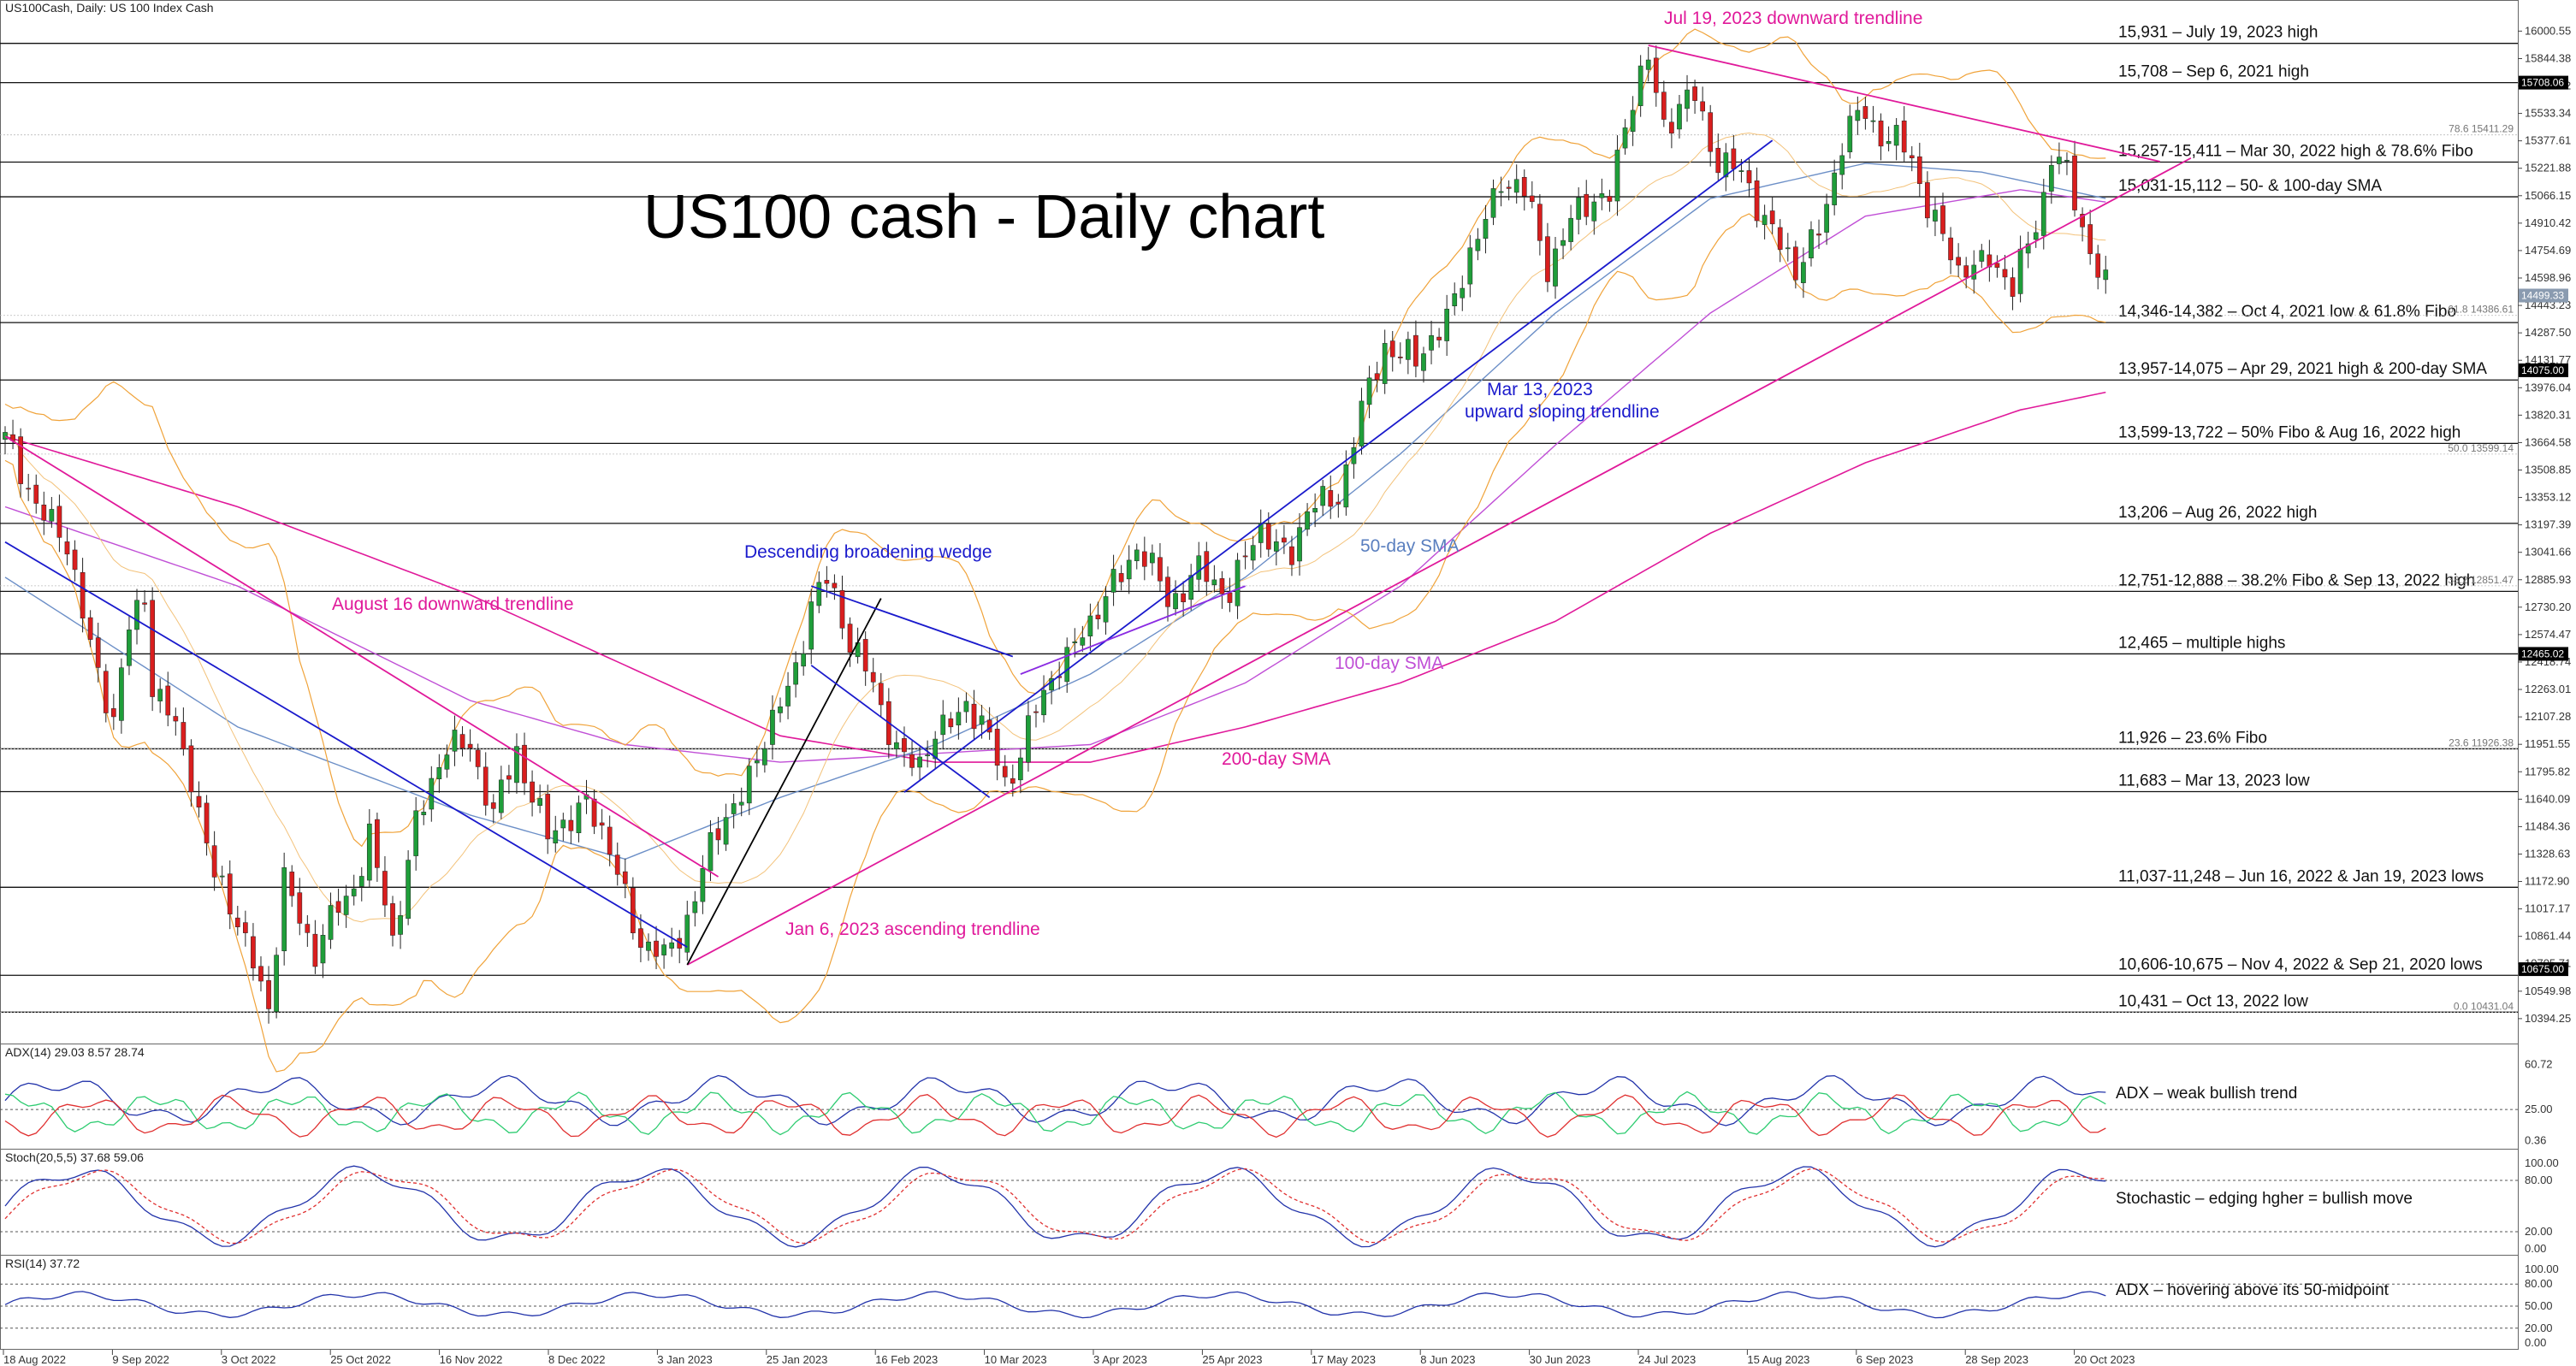 Image resolution: width=2576 pixels, height=1366 pixels. What do you see at coordinates (2548, 195) in the screenshot?
I see `price-tick-label: 15066.15` at bounding box center [2548, 195].